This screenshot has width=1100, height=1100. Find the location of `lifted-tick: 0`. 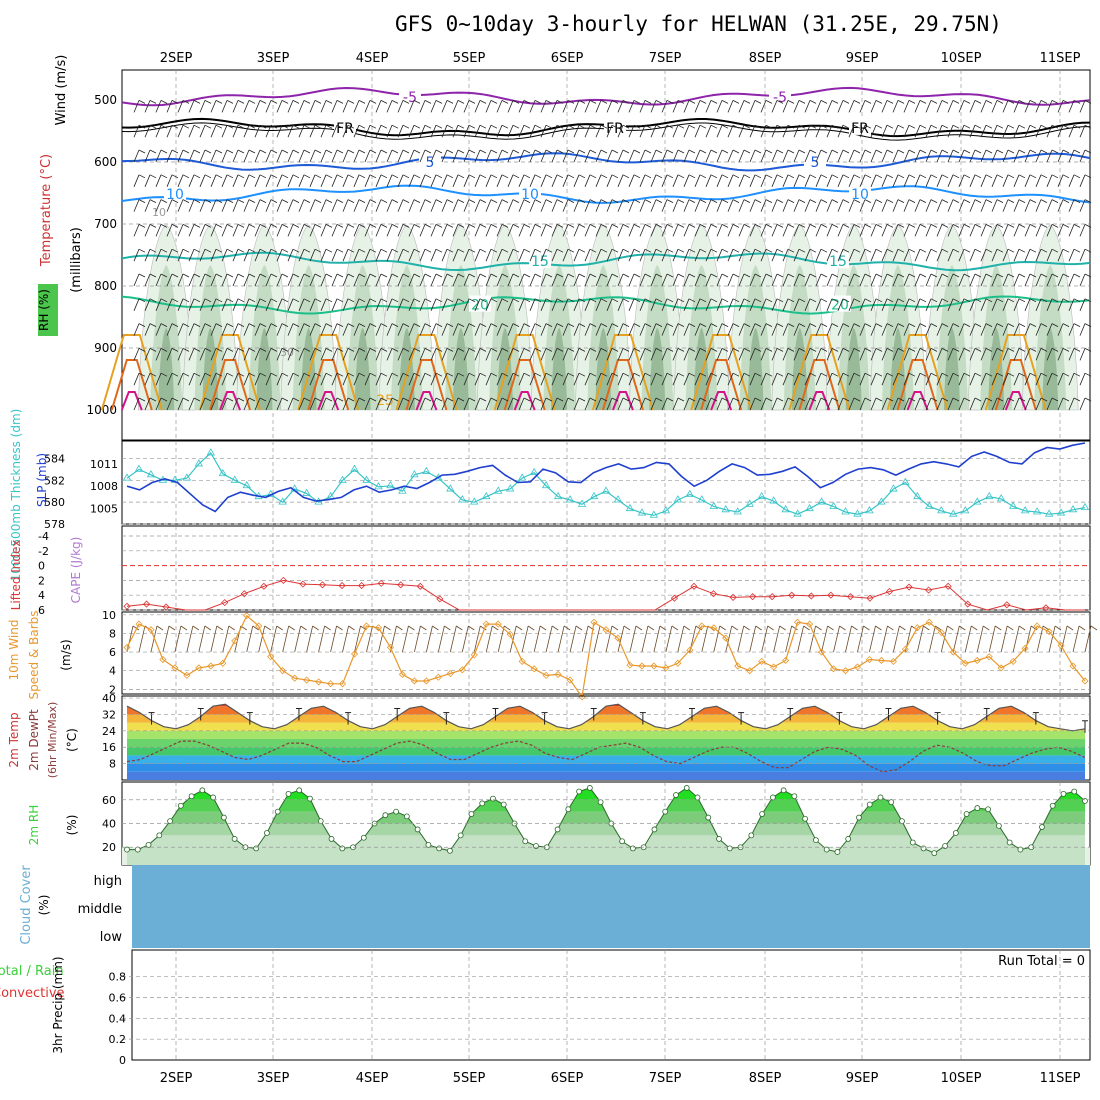

lifted-tick: 0 is located at coordinates (41, 566).